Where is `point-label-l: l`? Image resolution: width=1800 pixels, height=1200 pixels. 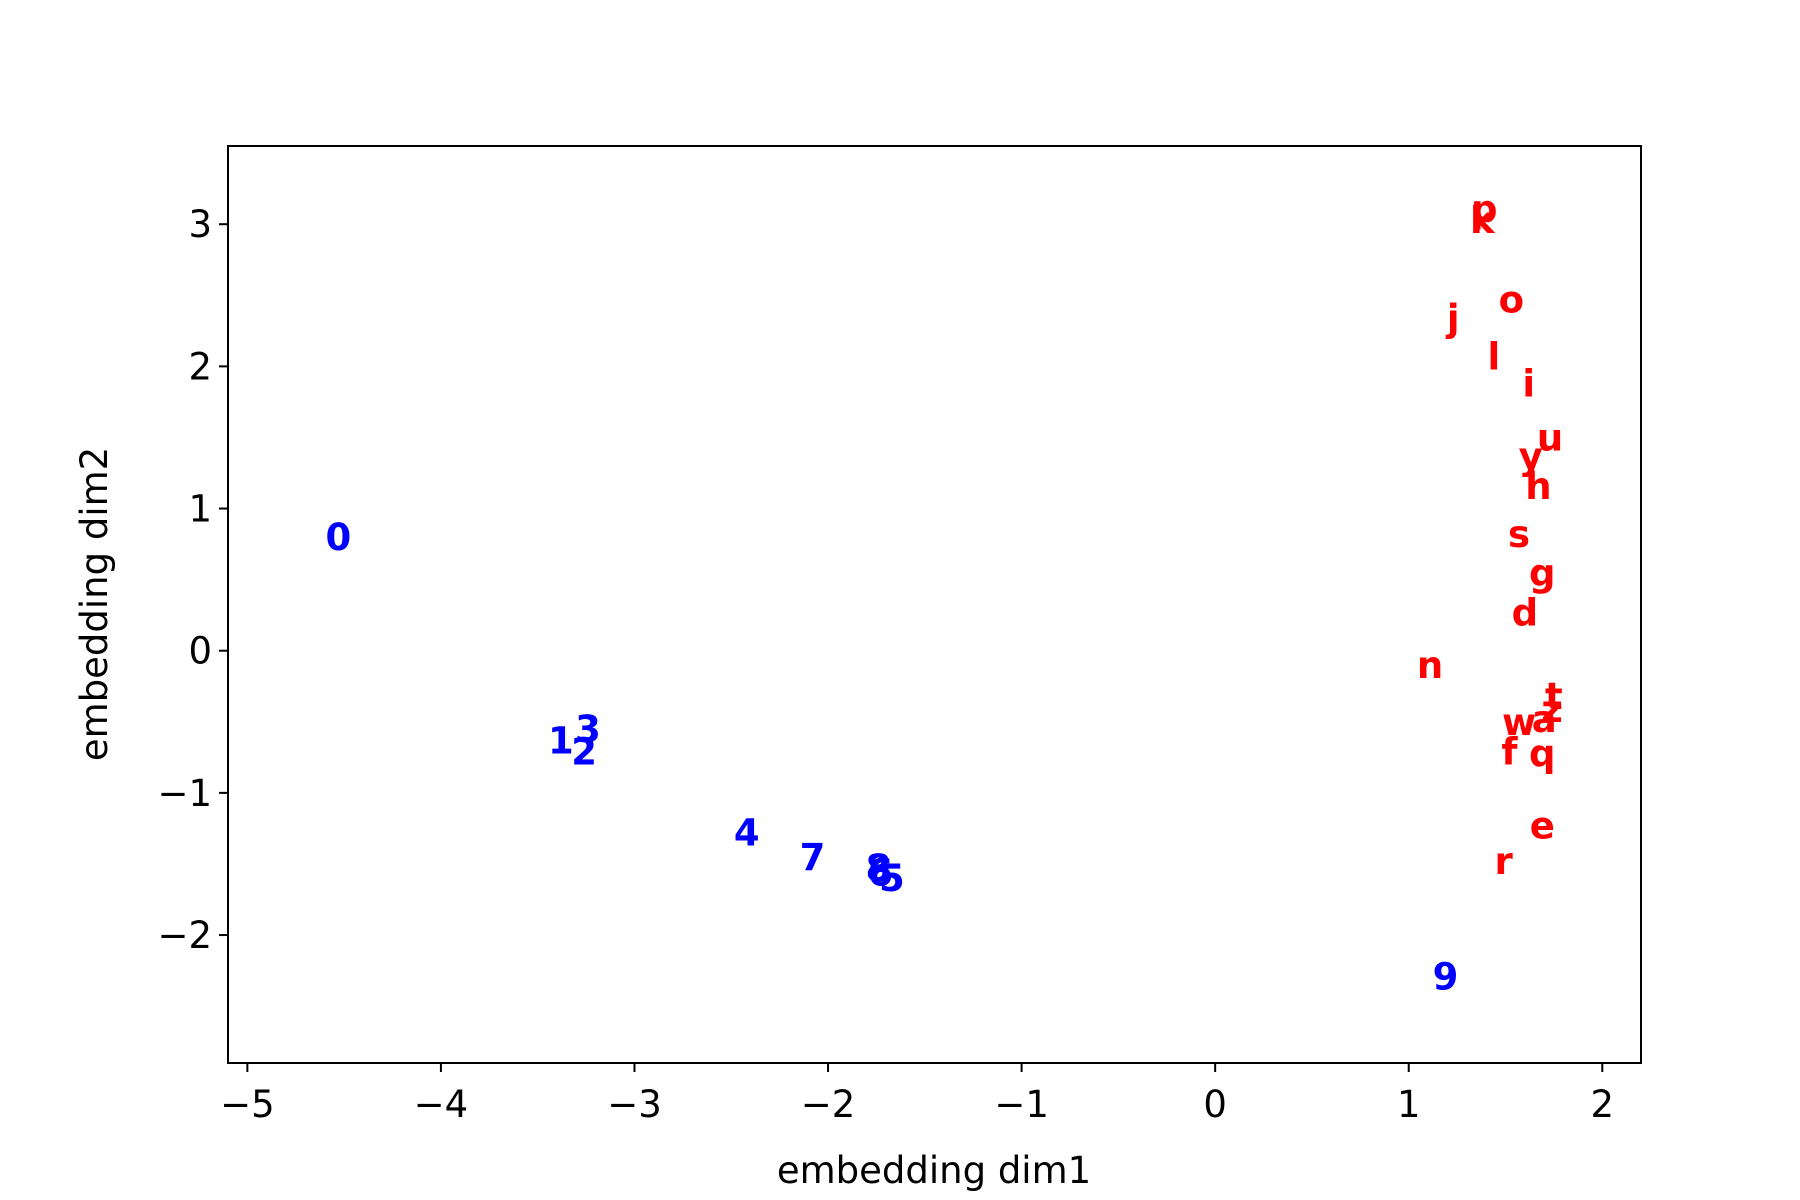
point-label-l: l is located at coordinates (1494, 356).